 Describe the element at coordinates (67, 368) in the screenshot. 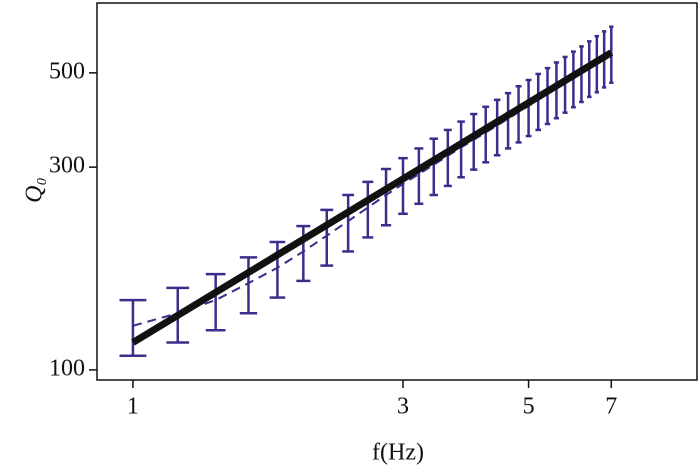

I see `y-tick-label: 100` at that location.